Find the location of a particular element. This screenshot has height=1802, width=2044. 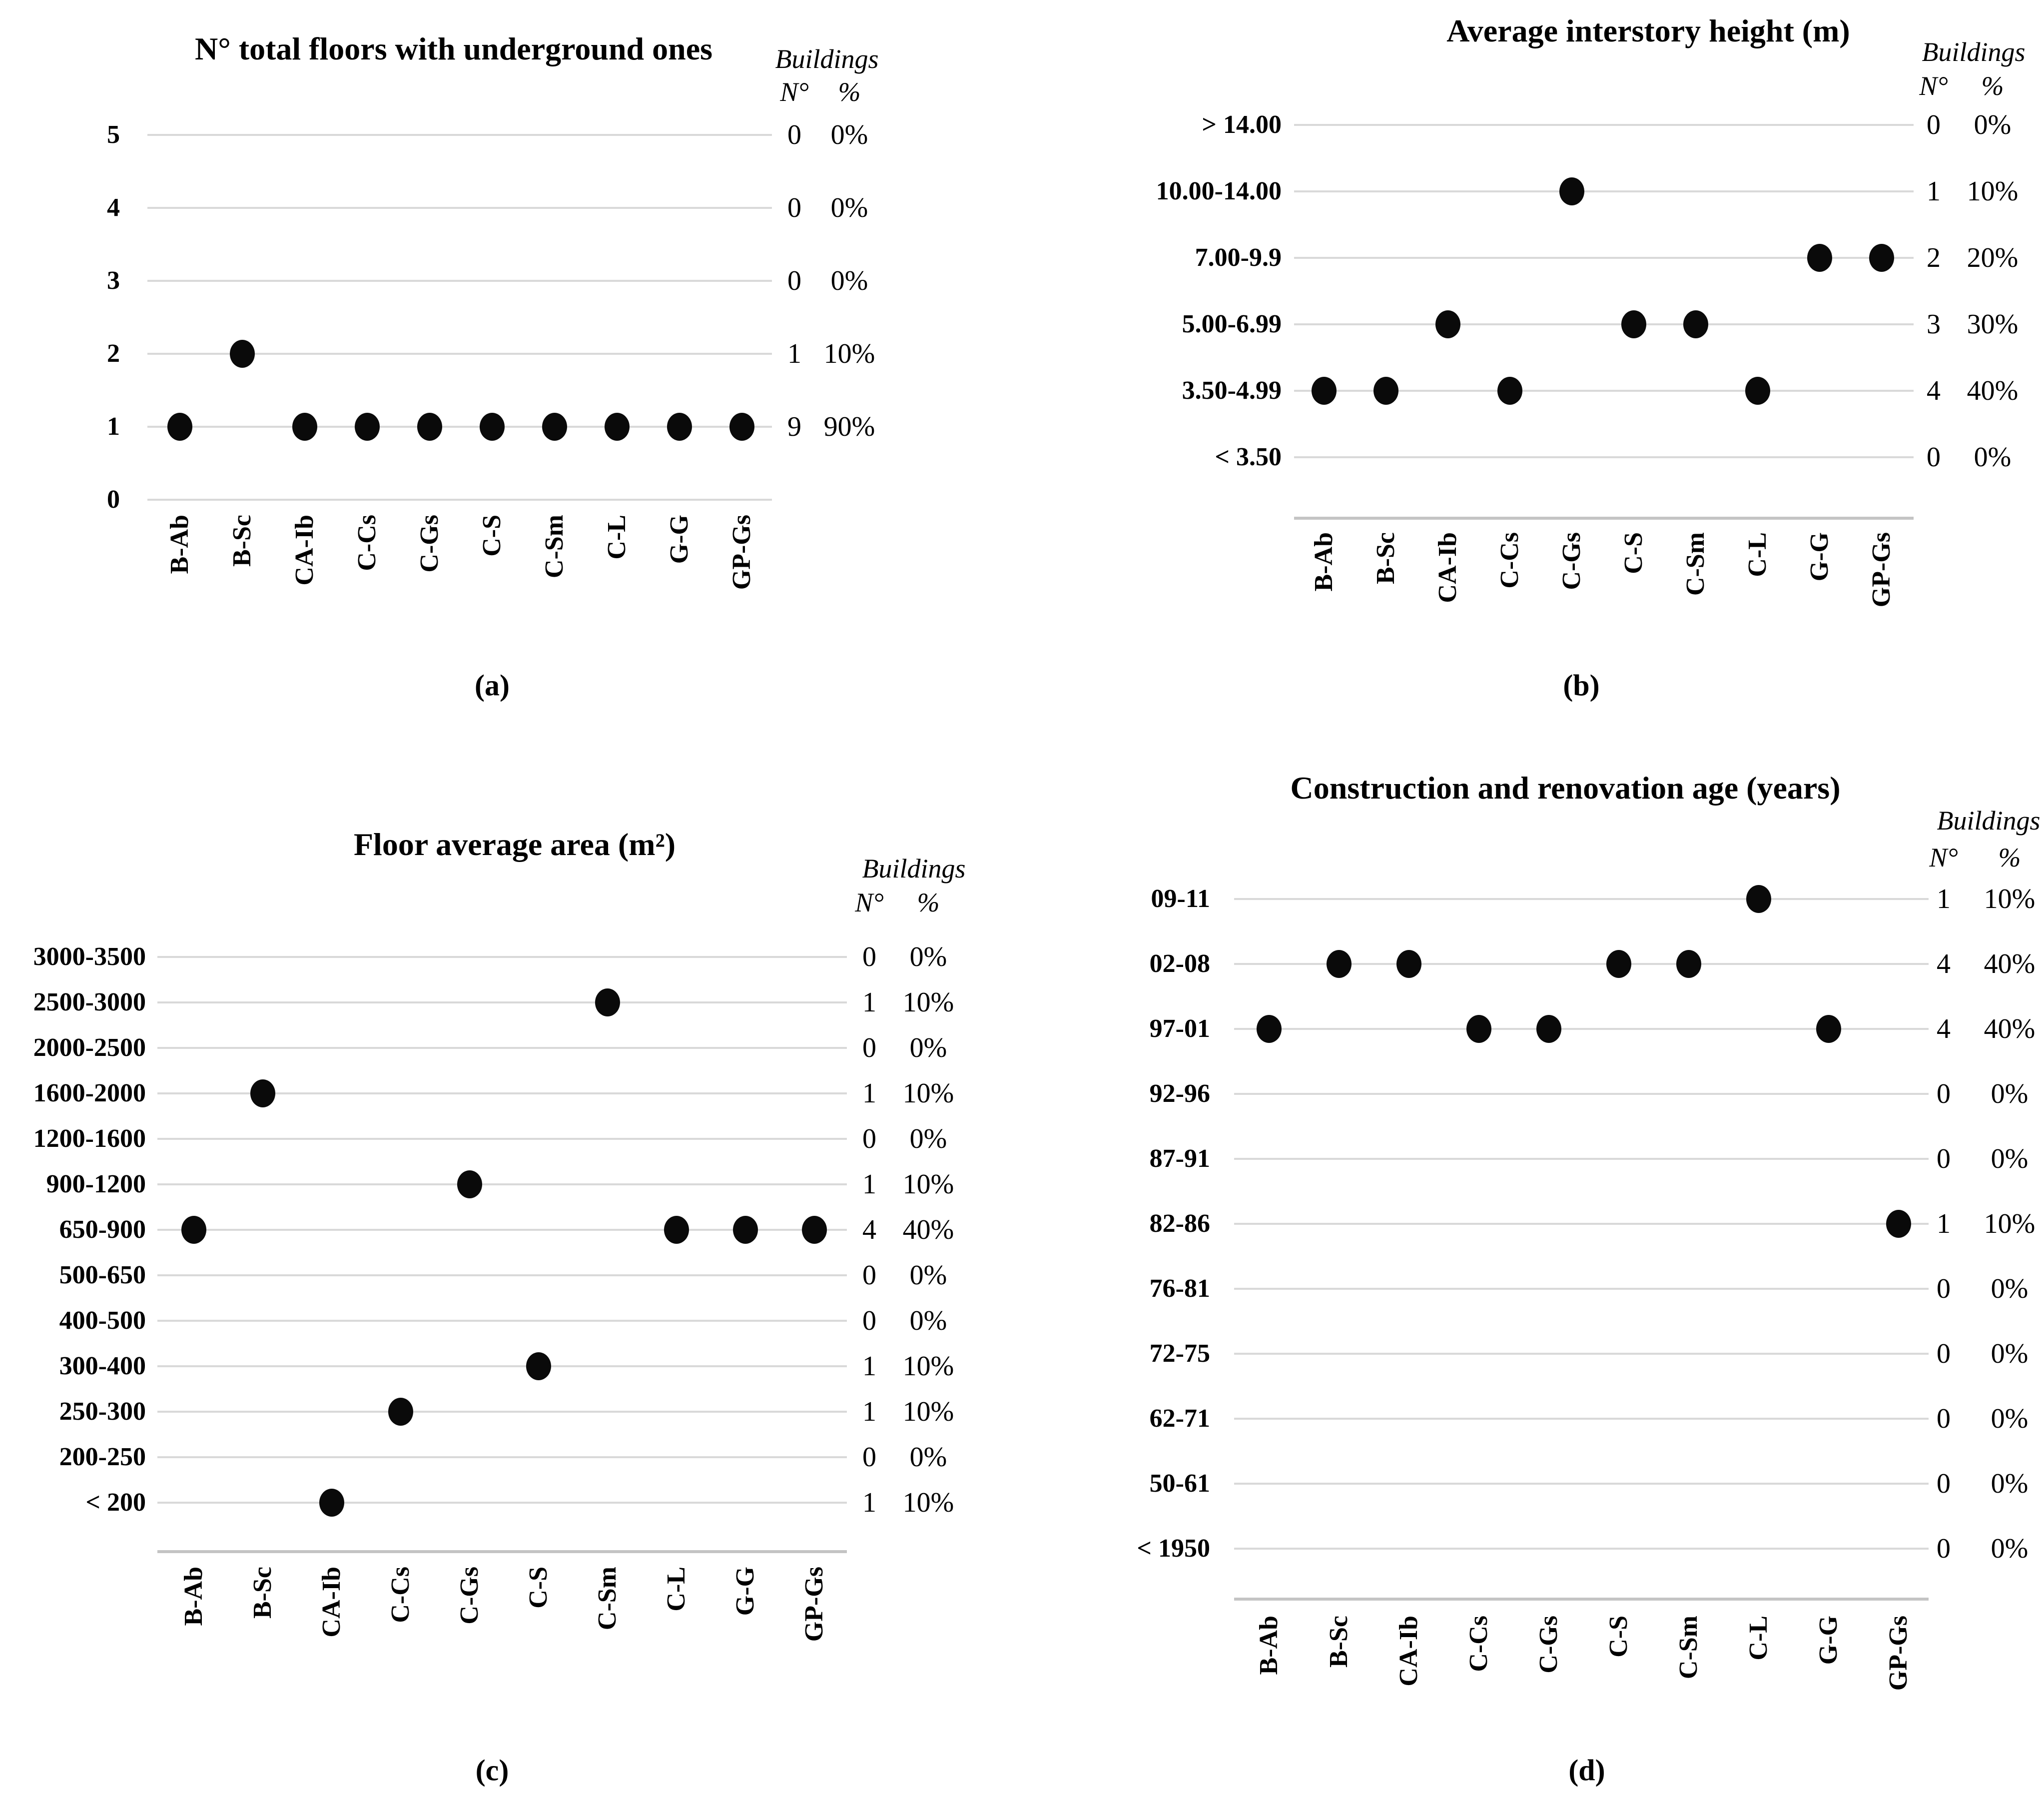

y-tick-label: 900-1200 is located at coordinates (96, 1184).